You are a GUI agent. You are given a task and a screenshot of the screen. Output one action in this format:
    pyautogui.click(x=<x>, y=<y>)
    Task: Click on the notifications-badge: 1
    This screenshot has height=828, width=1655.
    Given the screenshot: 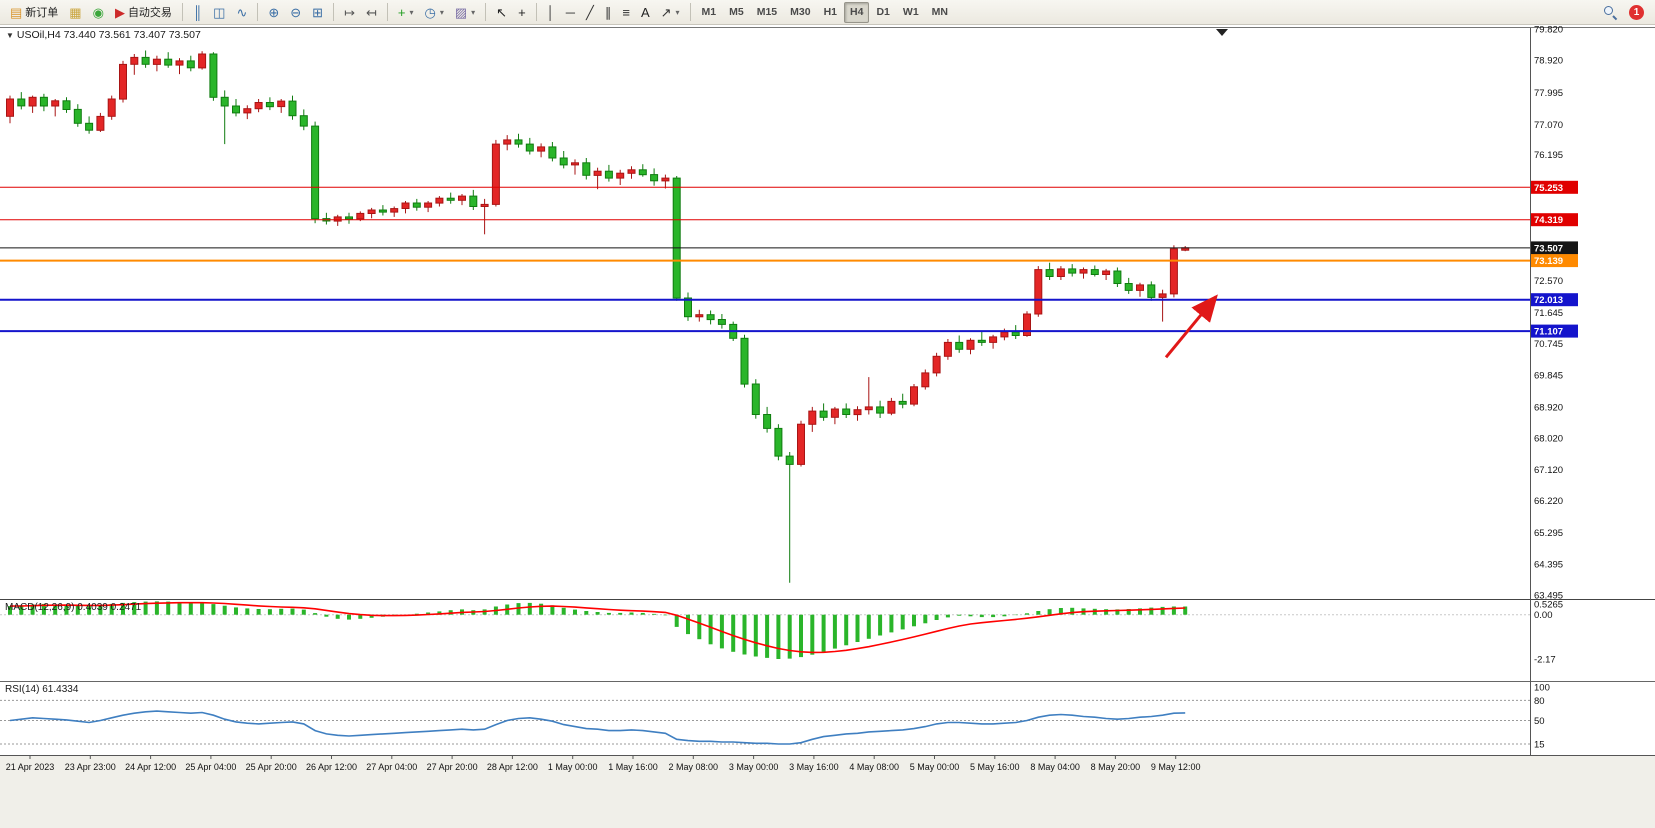 What is the action you would take?
    pyautogui.click(x=1636, y=12)
    